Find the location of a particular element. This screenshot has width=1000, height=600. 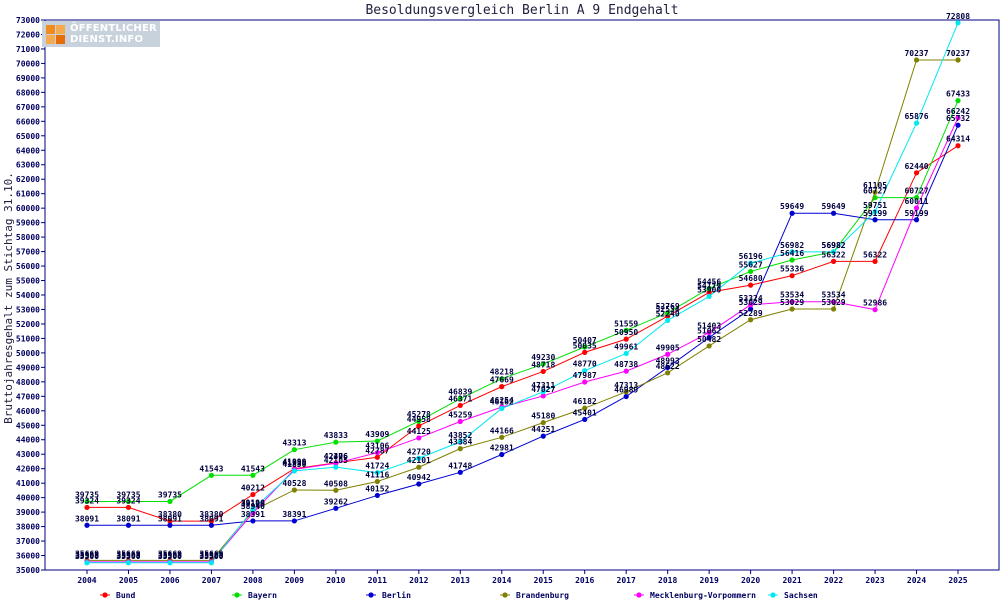

data-label-brandenburg: 70237 is located at coordinates (916, 53).